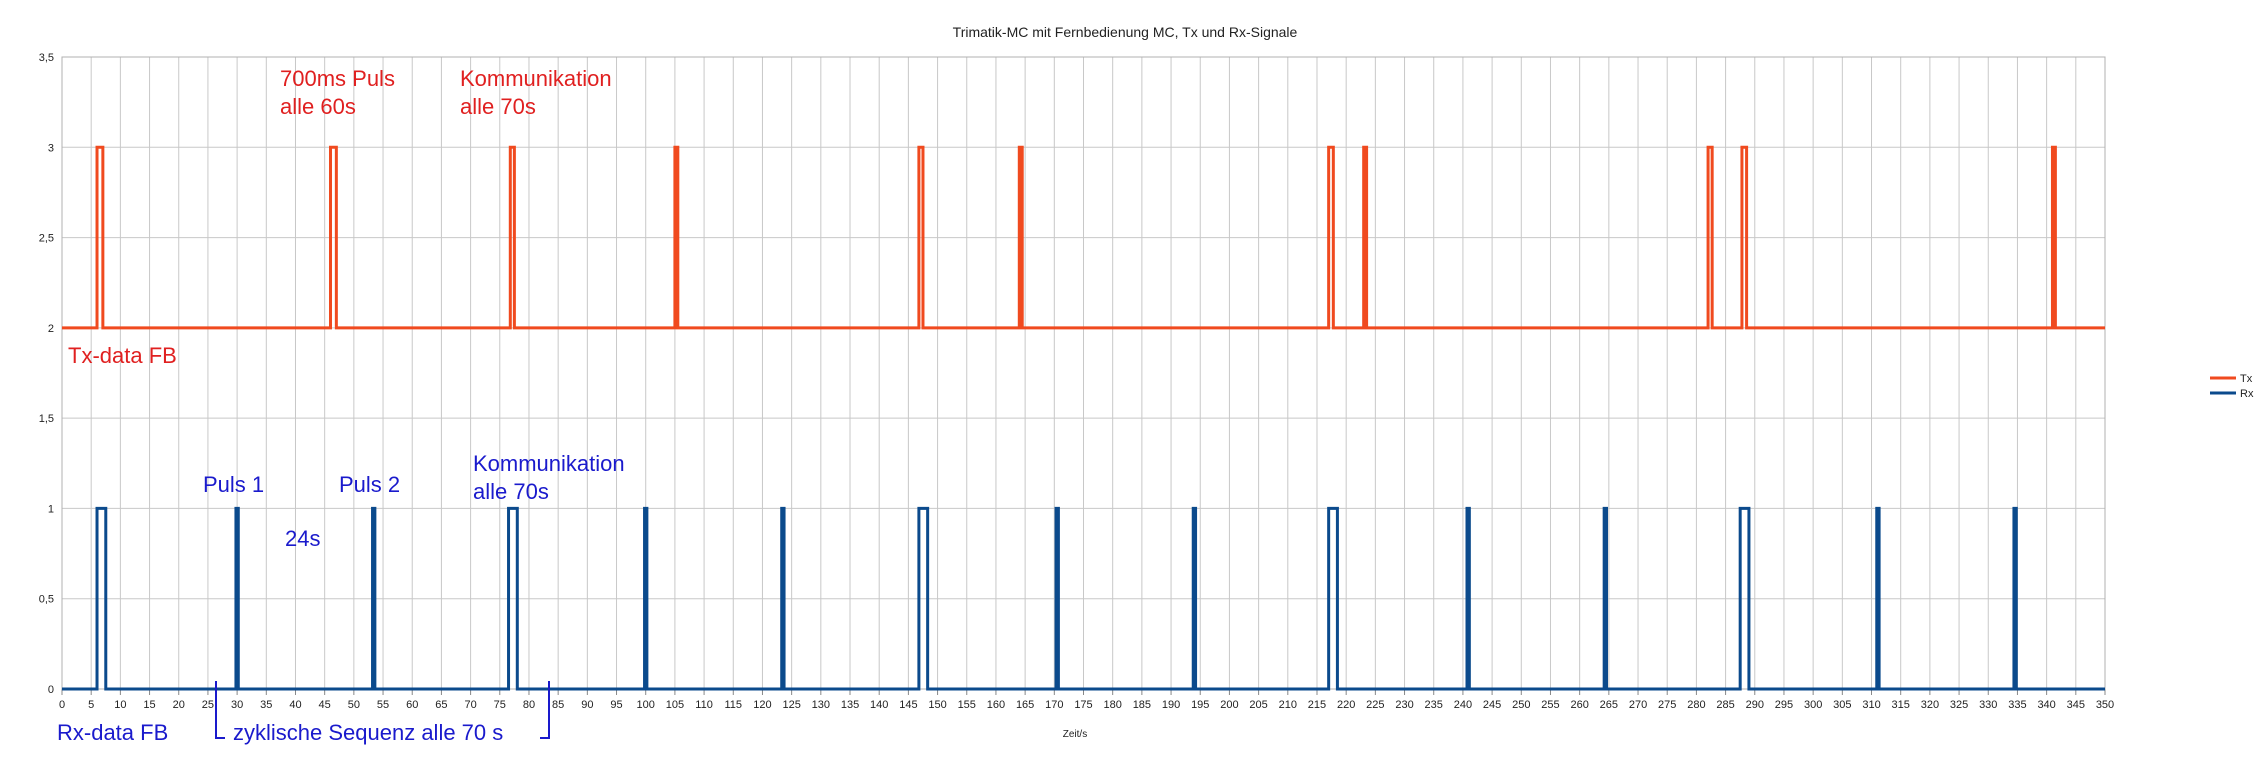  What do you see at coordinates (2017, 705) in the screenshot?
I see `x-tick-label: 335` at bounding box center [2017, 705].